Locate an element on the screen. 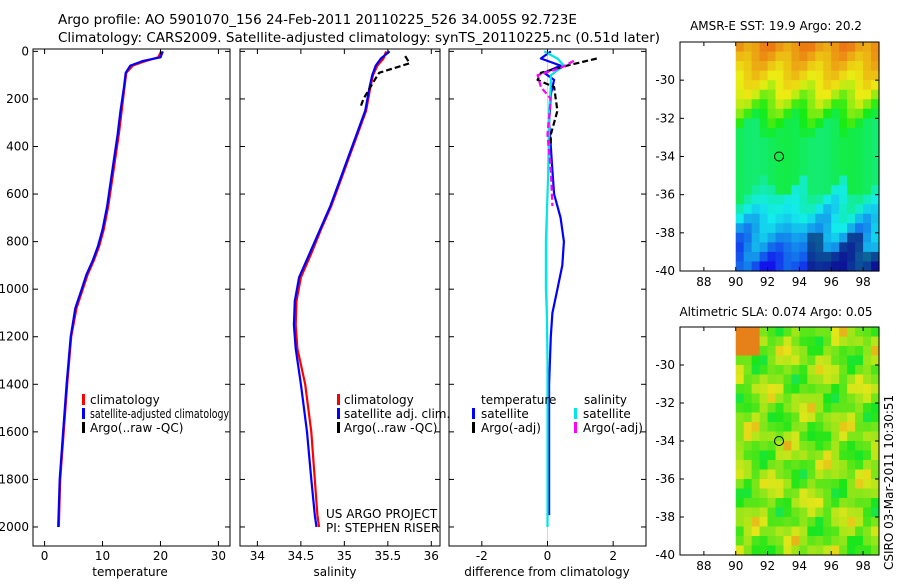  map-y-tick-label: -34 is located at coordinates (665, 157).